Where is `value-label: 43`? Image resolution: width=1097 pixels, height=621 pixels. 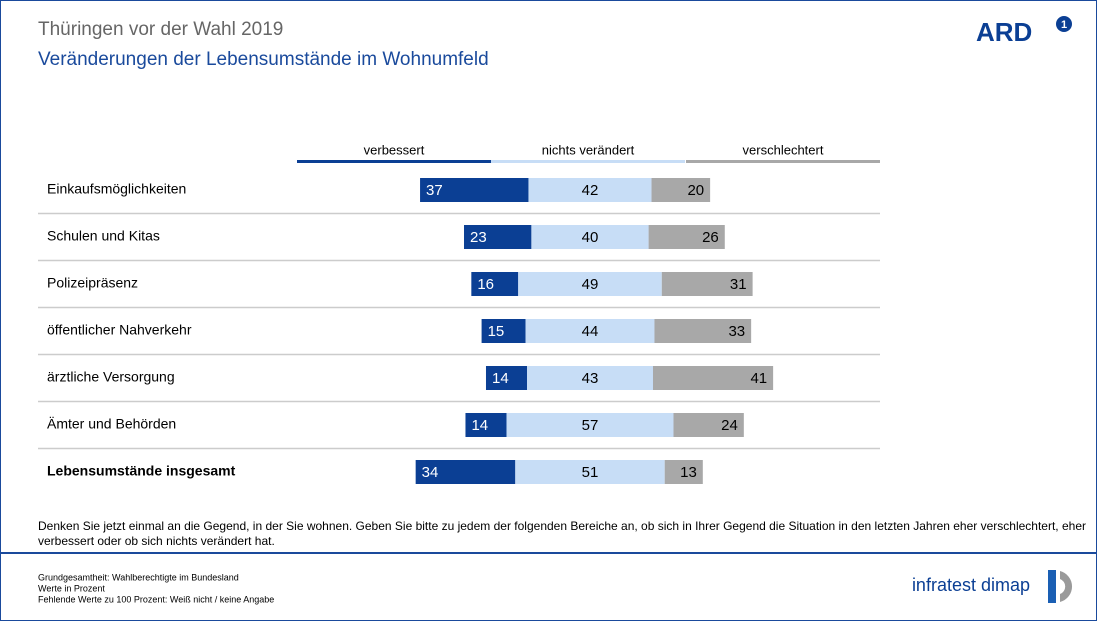
value-label: 43 is located at coordinates (590, 378).